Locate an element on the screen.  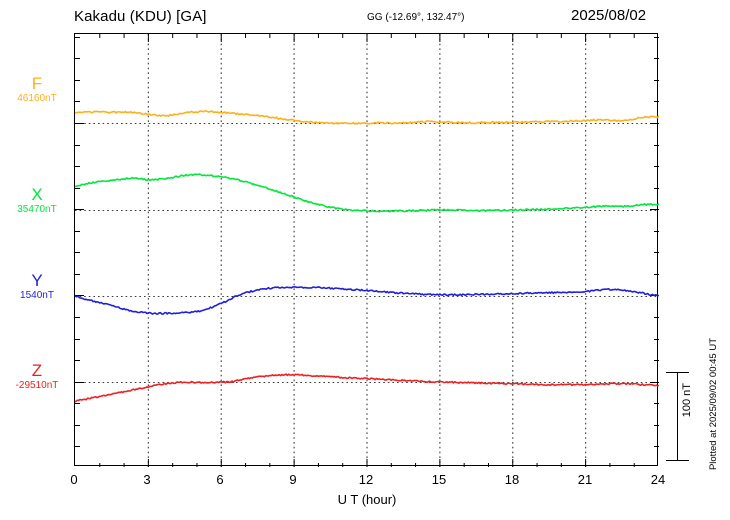
component-symbol-x: X is located at coordinates (37, 194).